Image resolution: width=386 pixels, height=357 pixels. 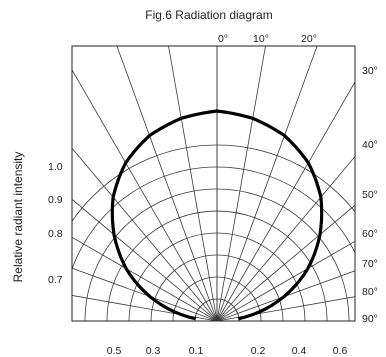 What do you see at coordinates (18, 217) in the screenshot?
I see `y-axis-label: Relative radiant intensity` at bounding box center [18, 217].